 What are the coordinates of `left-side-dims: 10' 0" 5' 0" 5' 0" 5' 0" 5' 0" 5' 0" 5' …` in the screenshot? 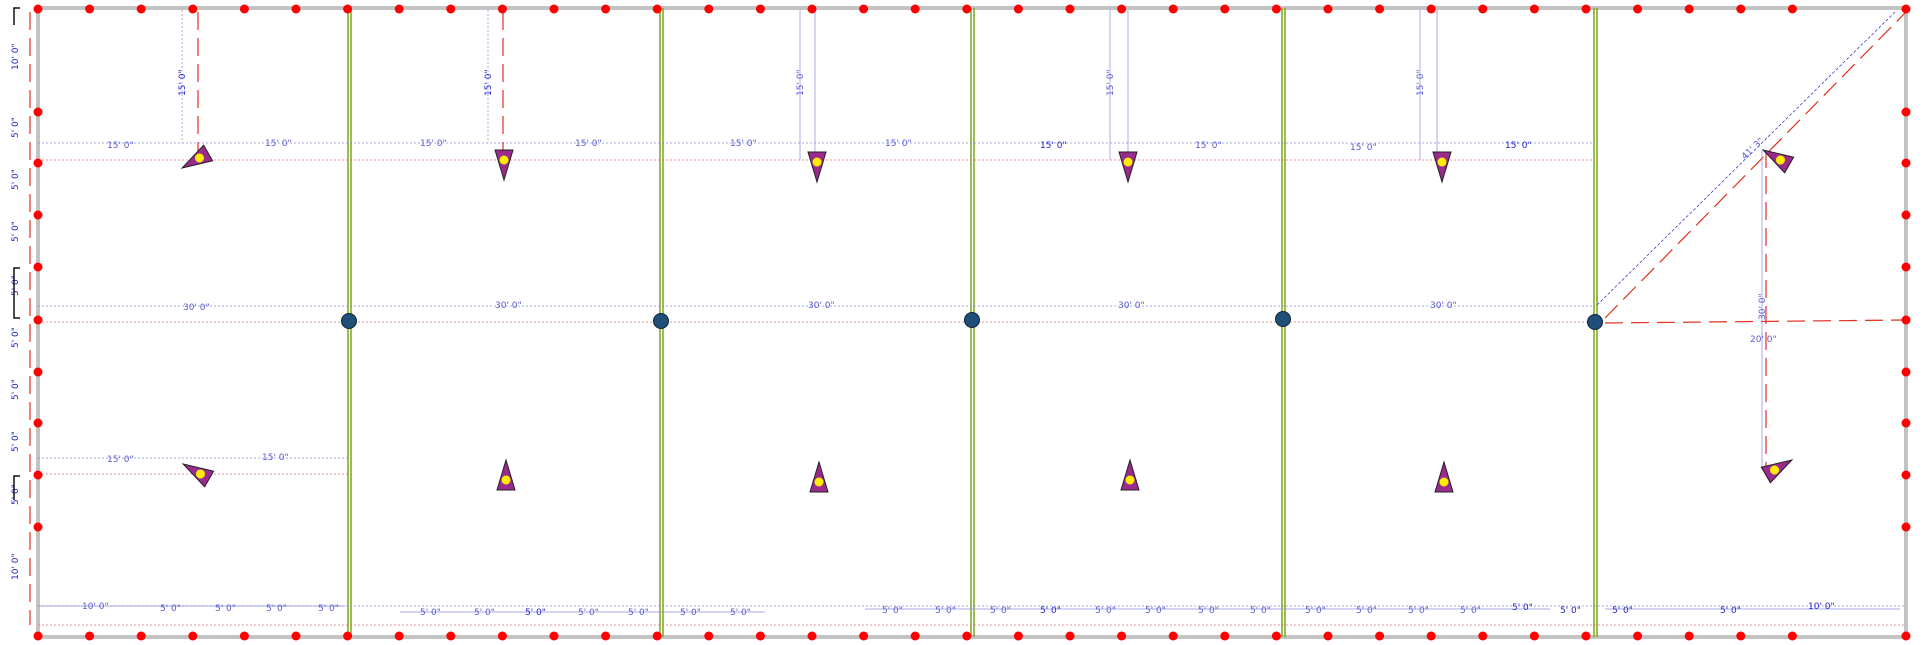 It's located at (16, 311).